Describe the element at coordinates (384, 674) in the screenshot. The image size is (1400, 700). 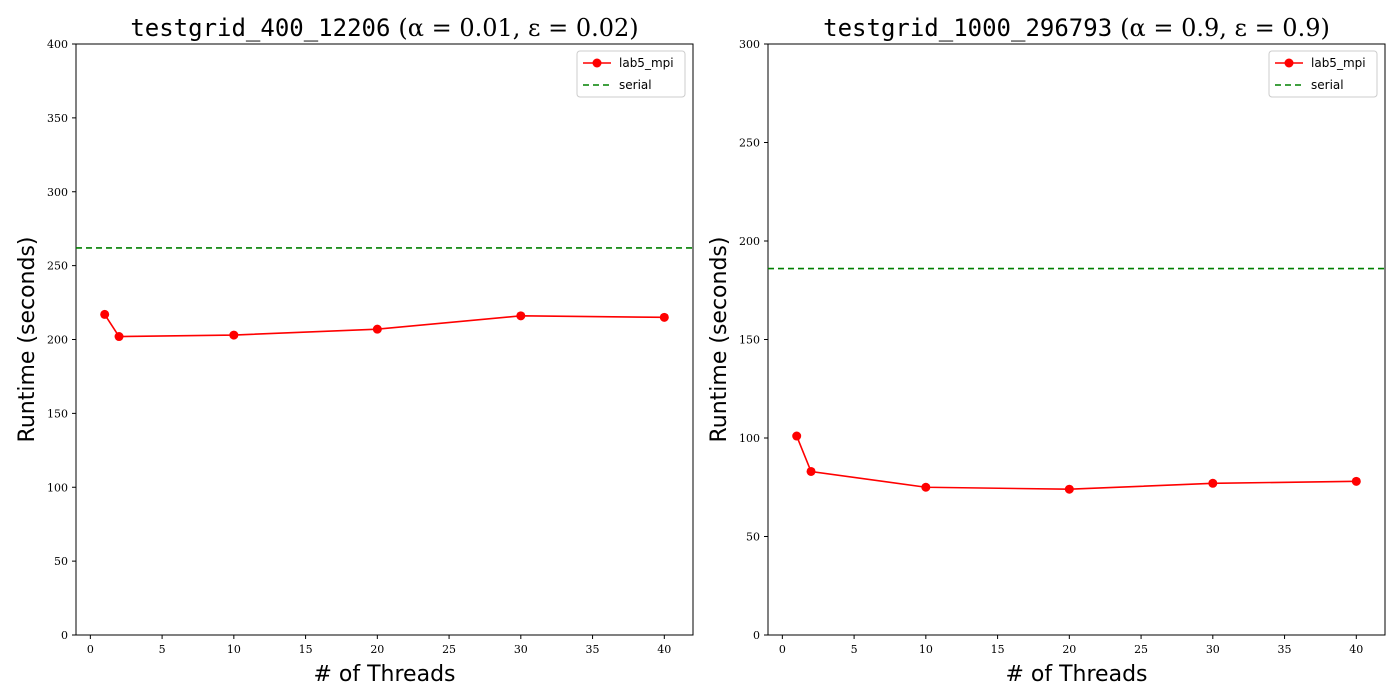
I see `chart-1-xlabel: # of Threads` at that location.